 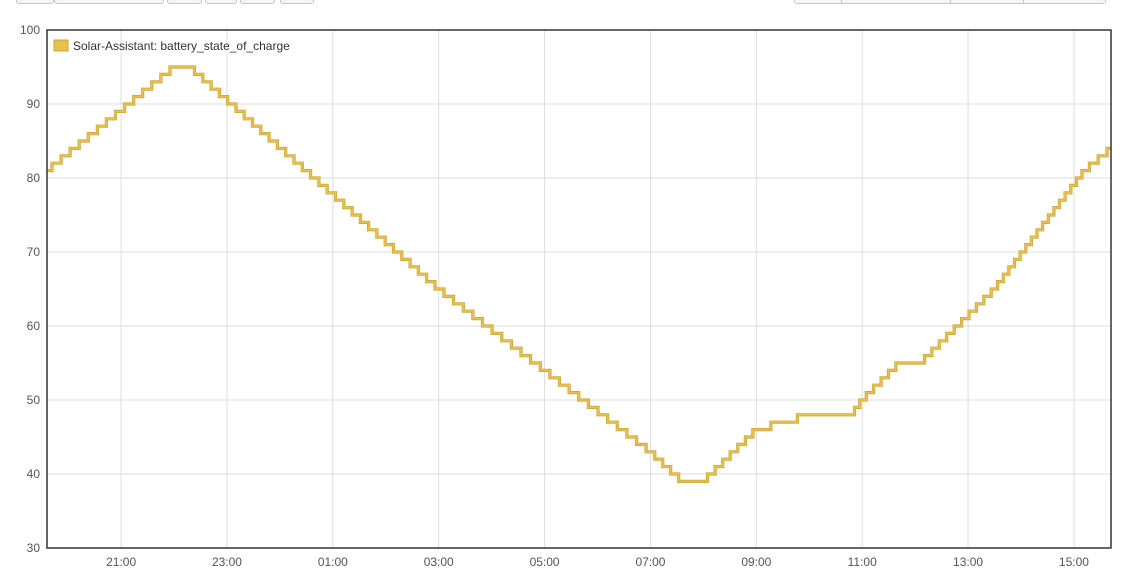 What do you see at coordinates (1074, 562) in the screenshot?
I see `x-tick-label-9: 15:00` at bounding box center [1074, 562].